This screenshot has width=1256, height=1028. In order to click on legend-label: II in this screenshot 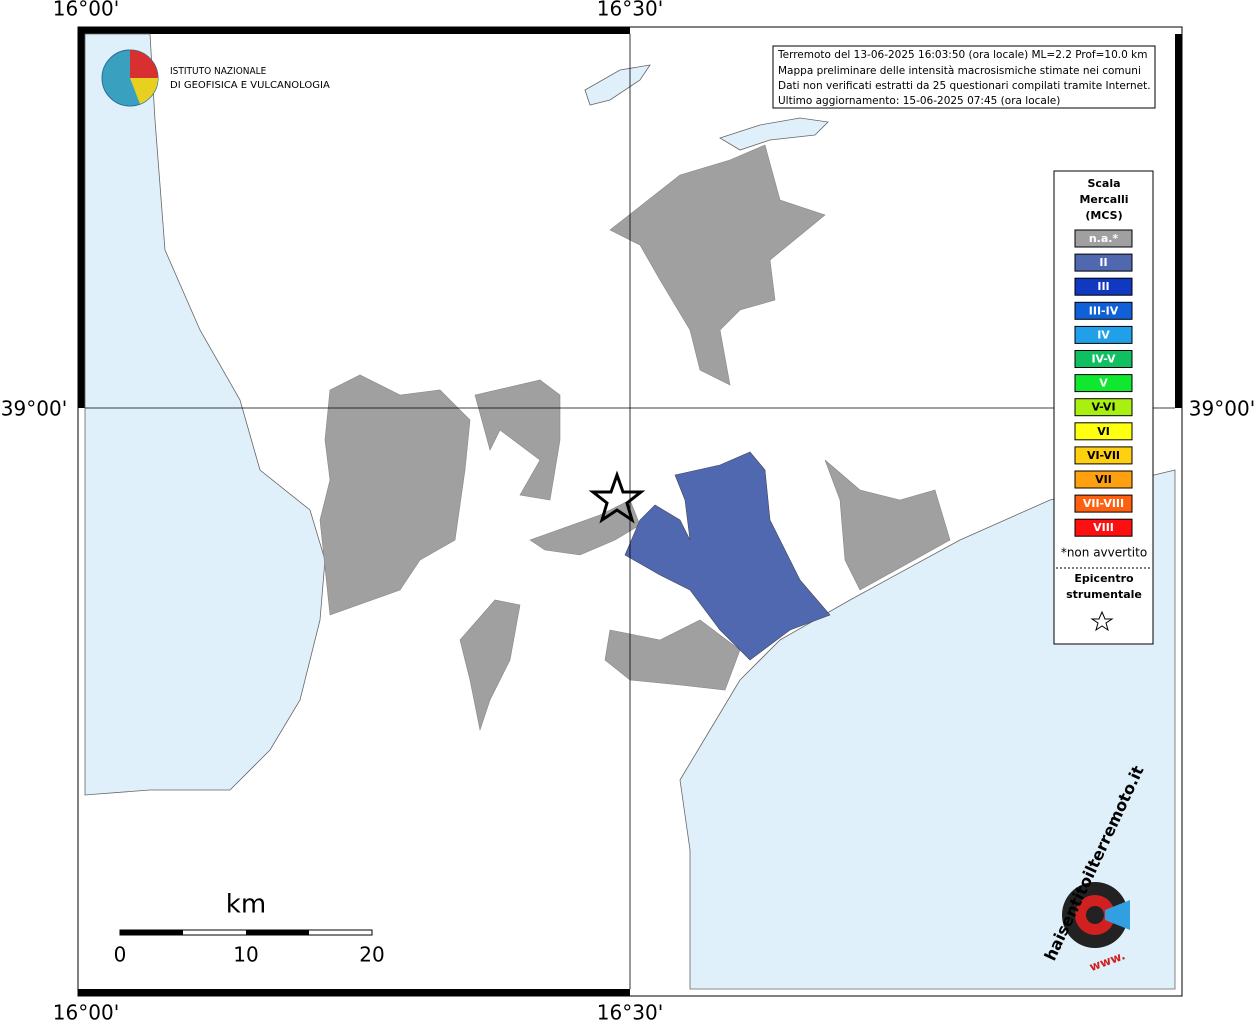, I will do `click(1103, 262)`.